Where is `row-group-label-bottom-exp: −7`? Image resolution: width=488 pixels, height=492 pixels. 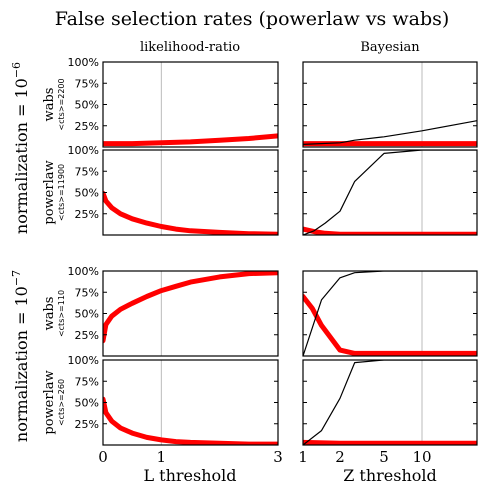
row-group-label-bottom-exp: −7 is located at coordinates (16, 278).